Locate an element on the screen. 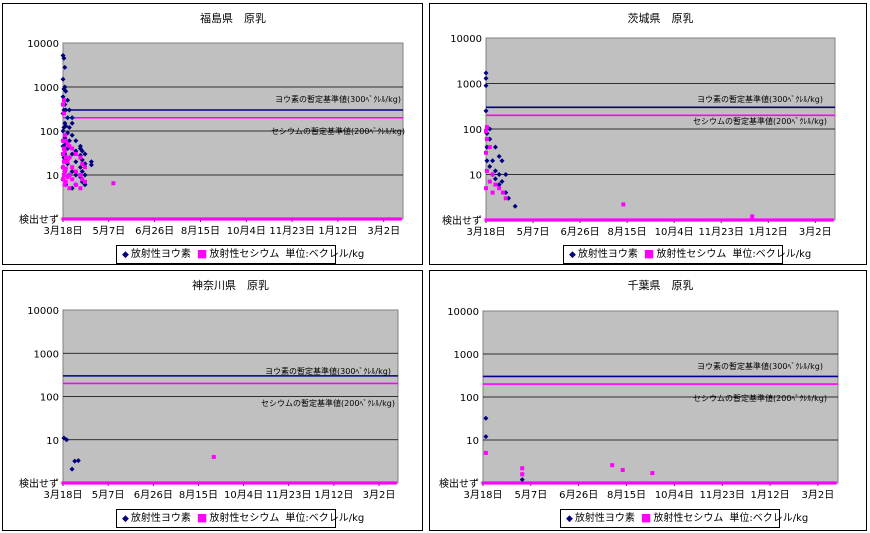 The width and height of the screenshot is (870, 533). y-tick-label: 10000 is located at coordinates (466, 39).